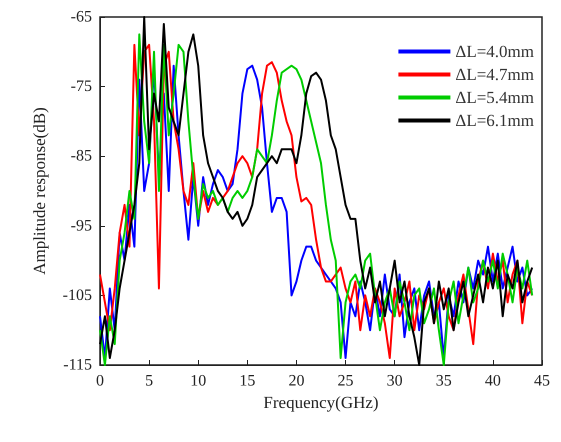  I want to click on y-tick-label: -105, so click(77, 295).